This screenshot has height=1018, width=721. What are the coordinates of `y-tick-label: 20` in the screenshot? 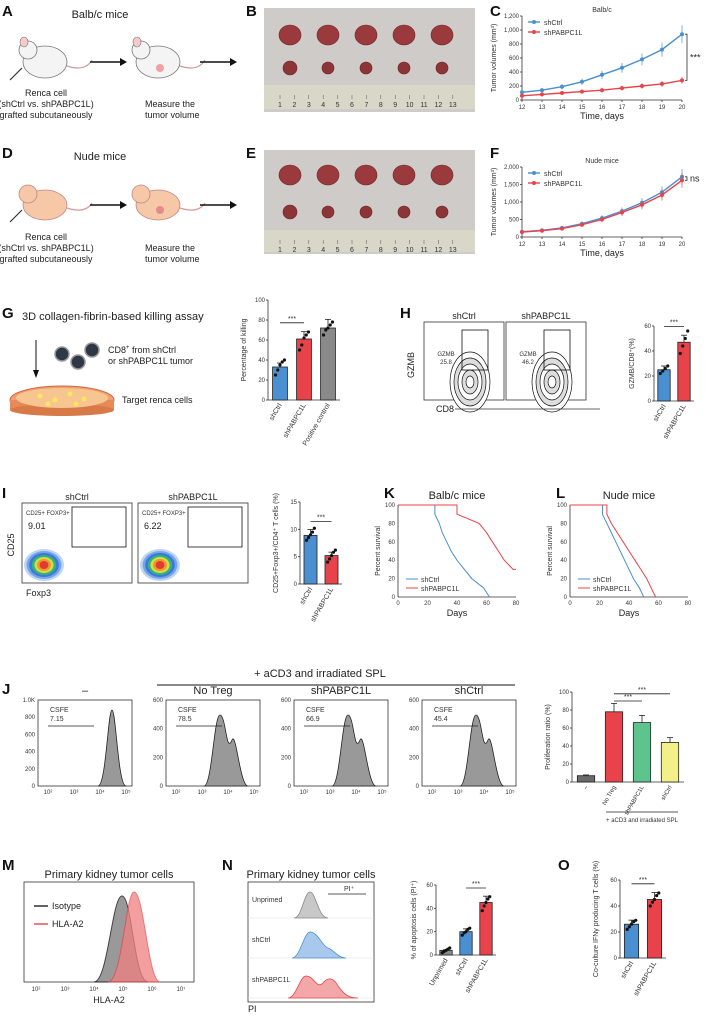 It's located at (563, 580).